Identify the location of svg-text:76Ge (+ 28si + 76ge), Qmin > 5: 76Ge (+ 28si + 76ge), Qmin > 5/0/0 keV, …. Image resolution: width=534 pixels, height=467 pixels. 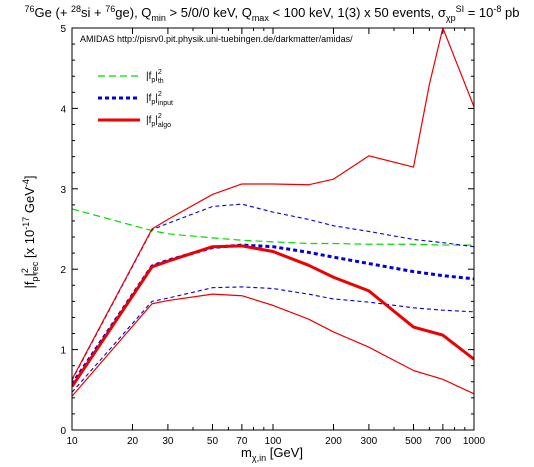
(272, 13).